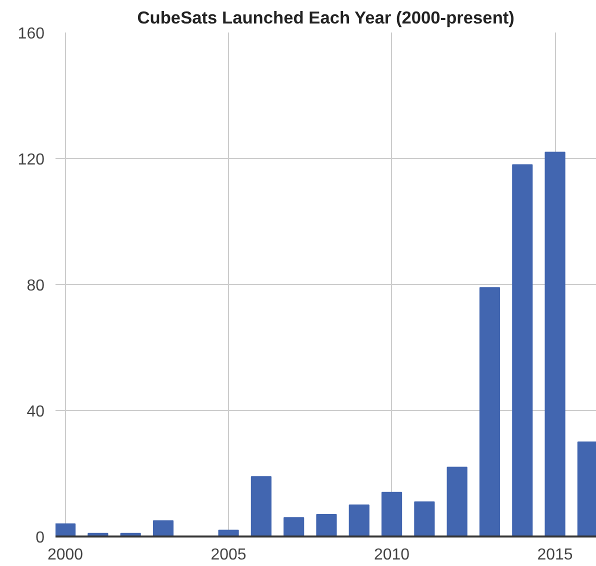  What do you see at coordinates (35, 412) in the screenshot?
I see `y-tick-label: 40` at bounding box center [35, 412].